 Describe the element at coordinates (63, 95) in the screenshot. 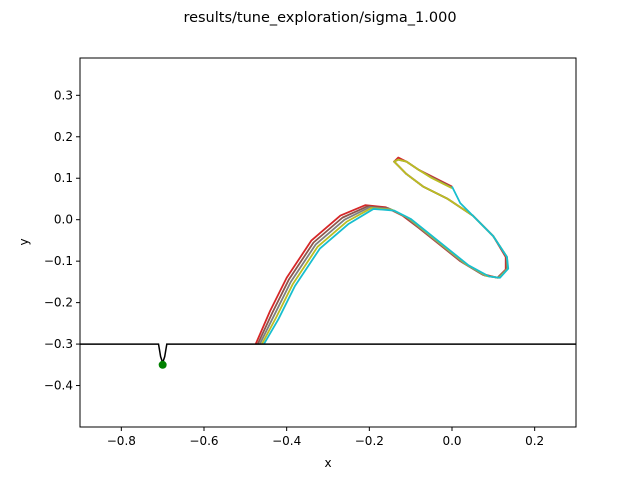

I see `y-tick-label: 0.3` at that location.